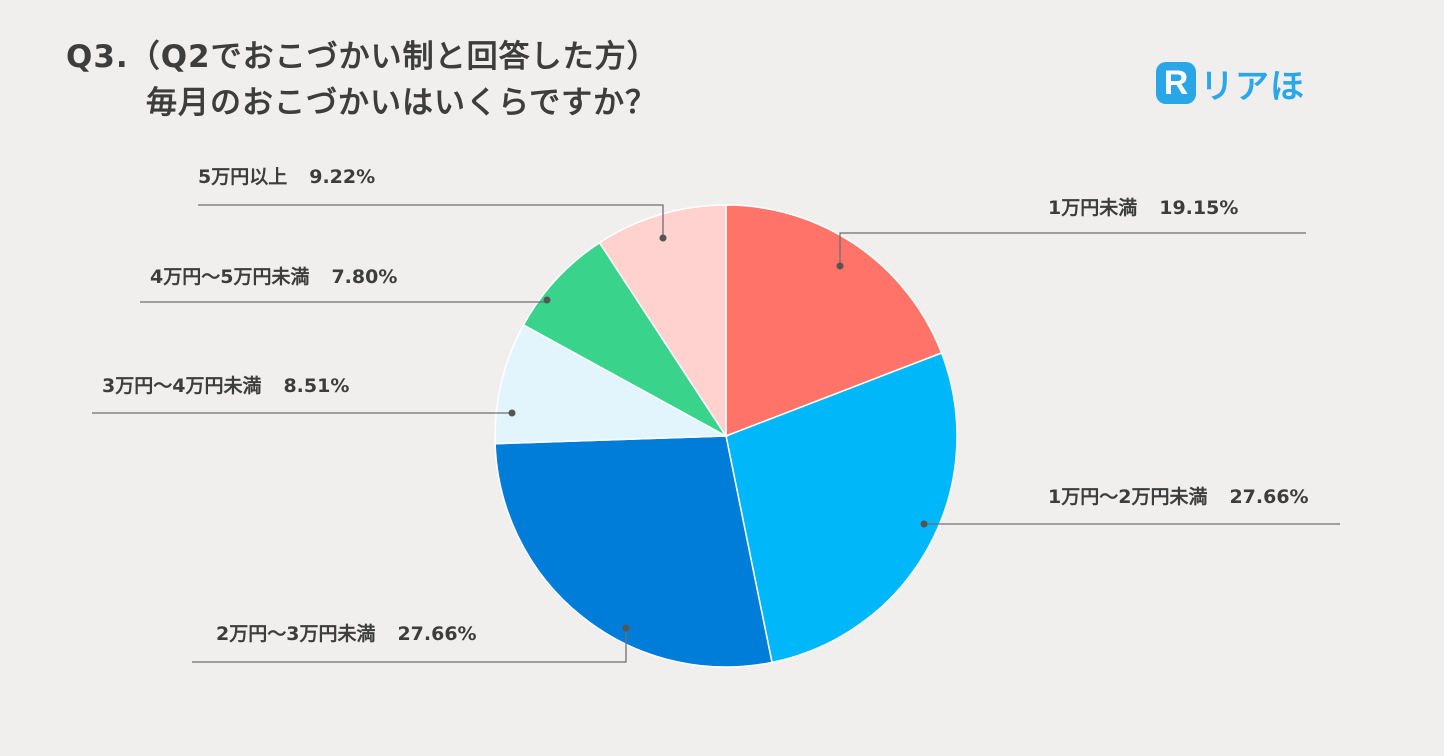 Image resolution: width=1444 pixels, height=756 pixels. I want to click on slice-label: 2万円〜3万円未満 27.66%, so click(346, 633).